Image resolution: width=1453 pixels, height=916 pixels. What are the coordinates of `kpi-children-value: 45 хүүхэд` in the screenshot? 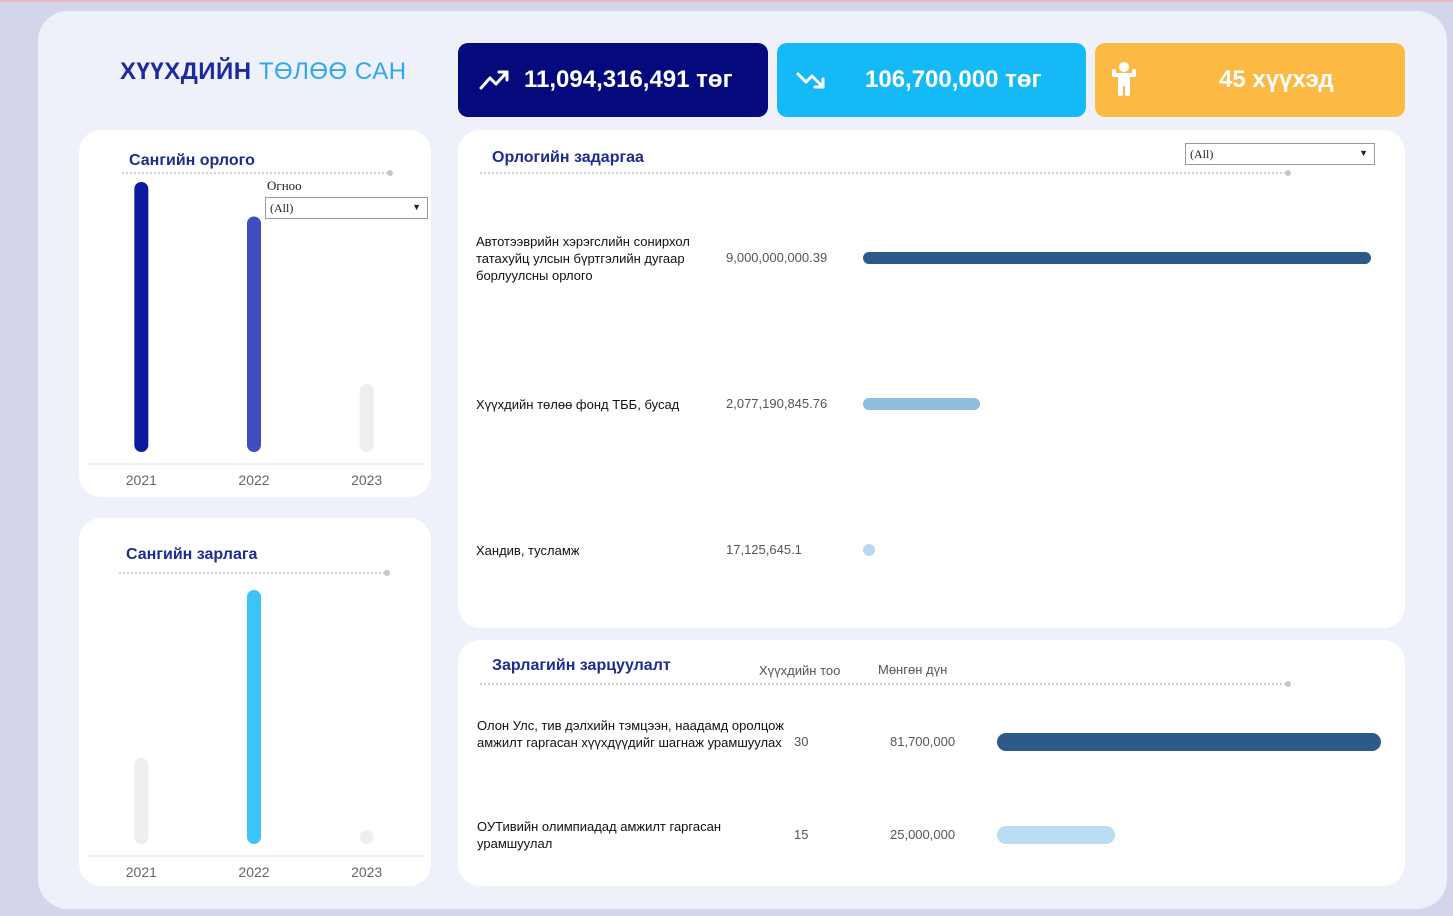 It's located at (1276, 79).